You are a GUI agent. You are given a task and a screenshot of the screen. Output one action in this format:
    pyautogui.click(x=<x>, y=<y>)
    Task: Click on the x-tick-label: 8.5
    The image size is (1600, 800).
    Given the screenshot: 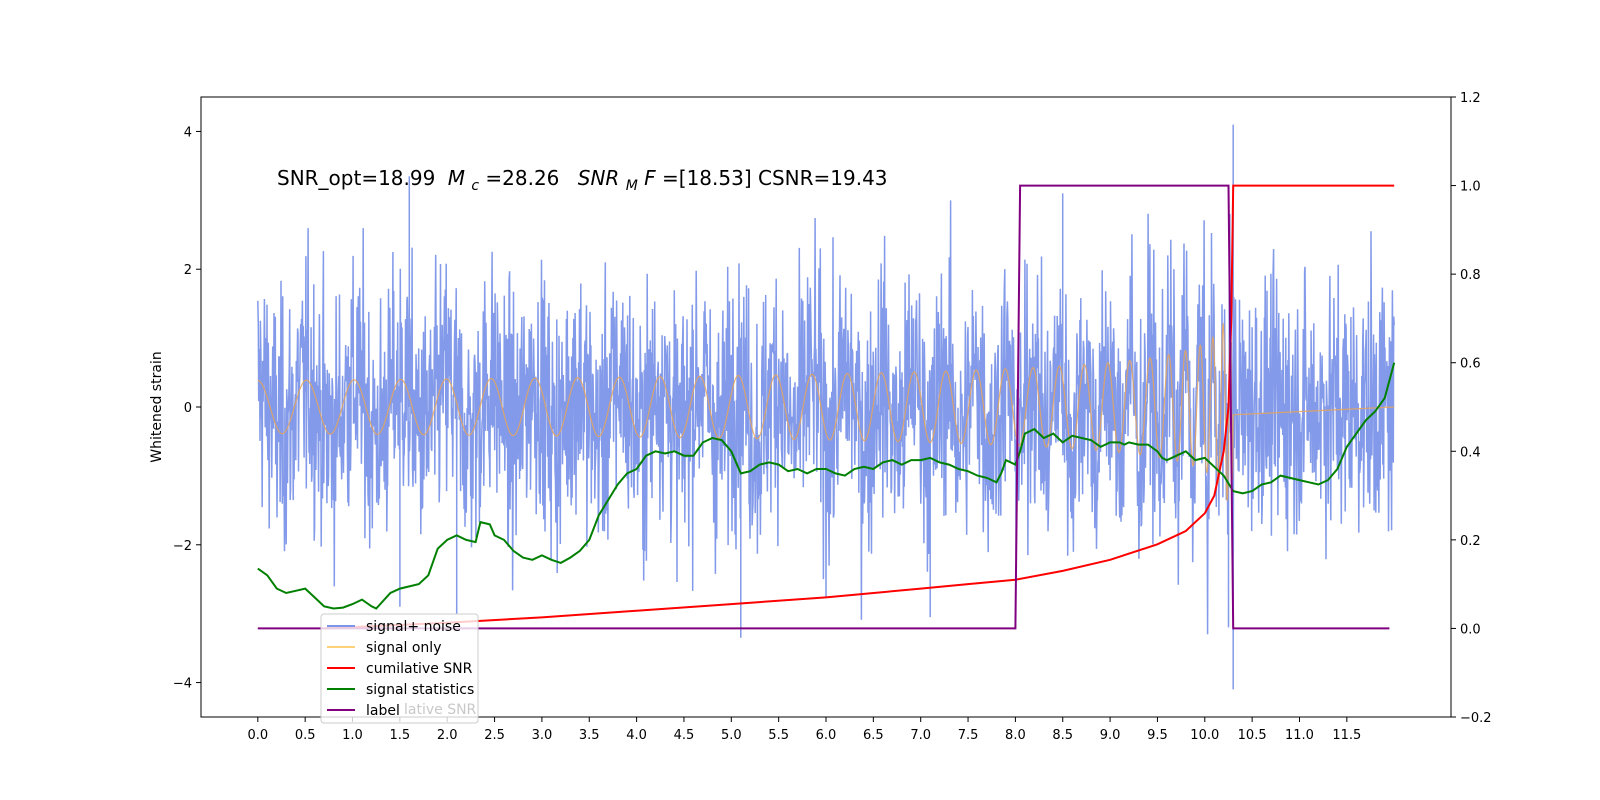 What is the action you would take?
    pyautogui.click(x=1062, y=735)
    